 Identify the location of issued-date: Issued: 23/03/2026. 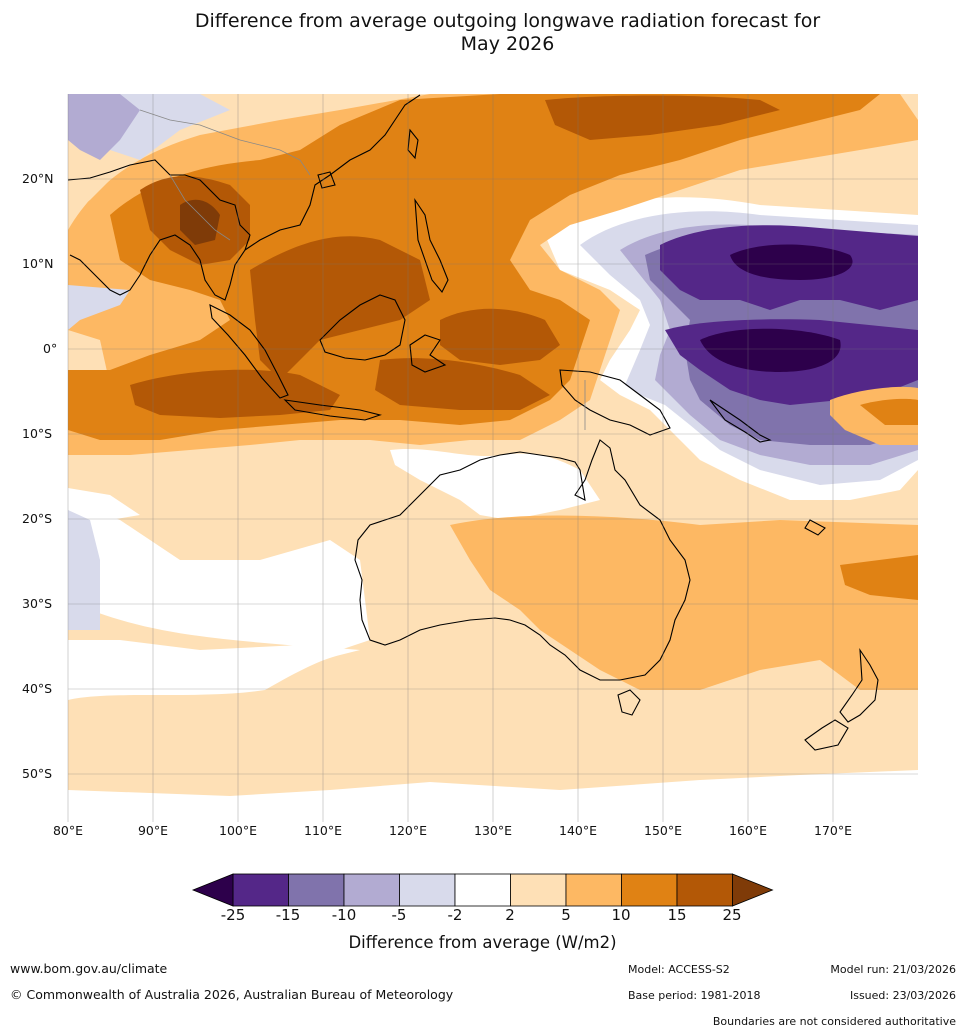
(902, 995).